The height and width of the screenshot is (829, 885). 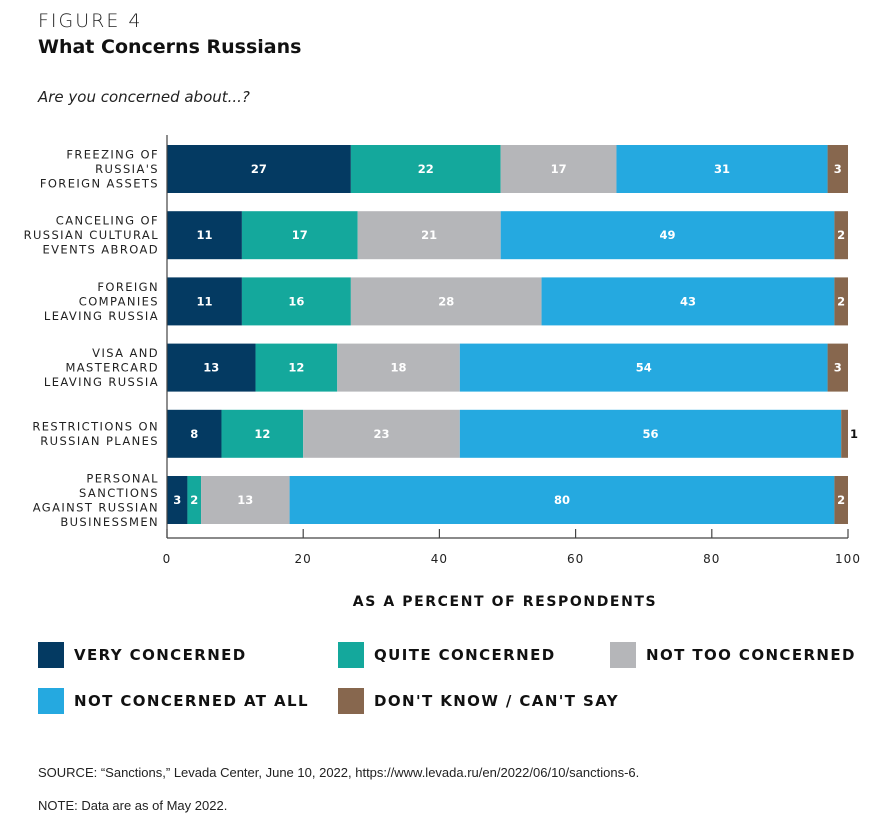 What do you see at coordinates (711, 559) in the screenshot?
I see `x-tick-label: 80` at bounding box center [711, 559].